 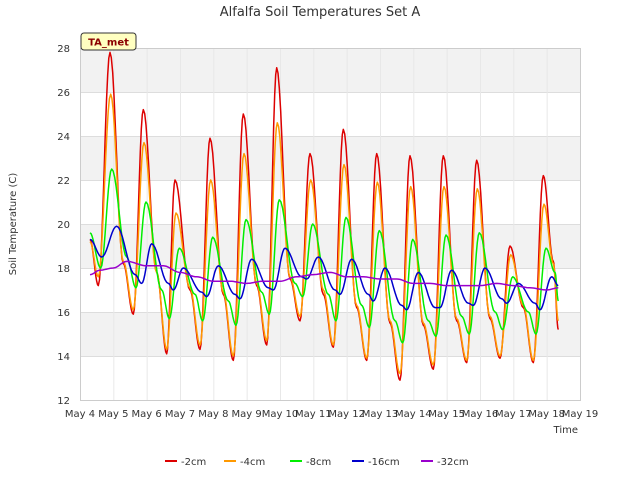 What do you see at coordinates (63, 269) in the screenshot?
I see `y-tick-label: 18` at bounding box center [63, 269].